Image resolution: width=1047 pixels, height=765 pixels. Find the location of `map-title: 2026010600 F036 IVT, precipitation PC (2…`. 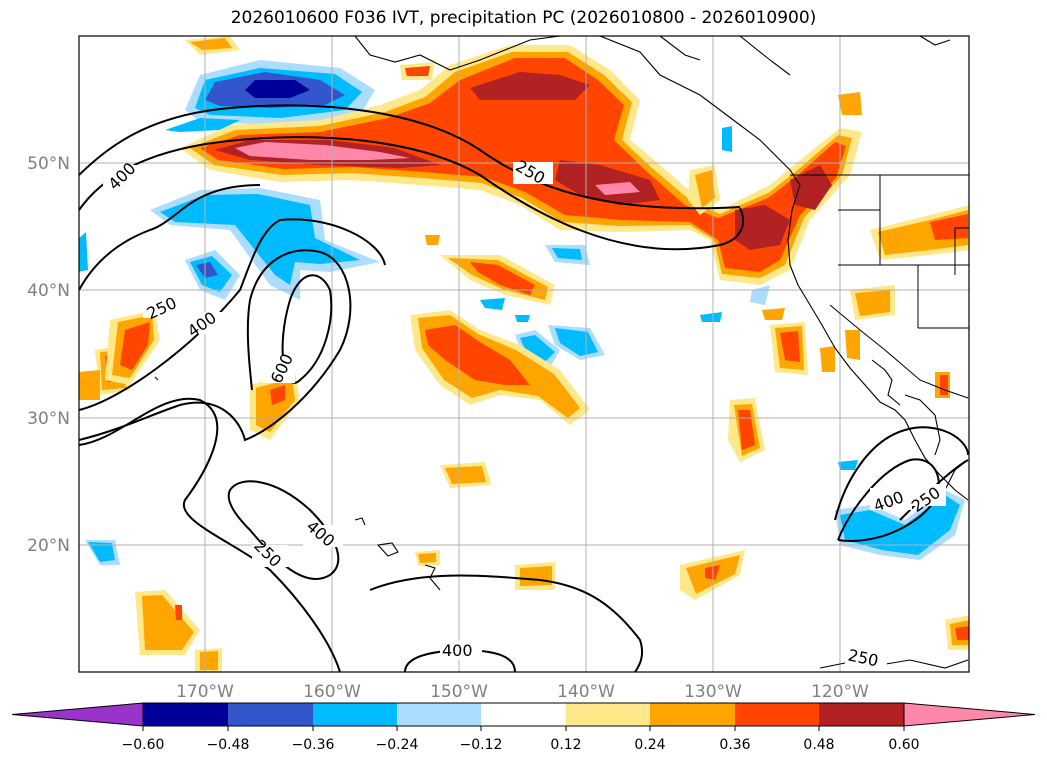

map-title: 2026010600 F036 IVT, precipitation PC (2… is located at coordinates (523, 18).